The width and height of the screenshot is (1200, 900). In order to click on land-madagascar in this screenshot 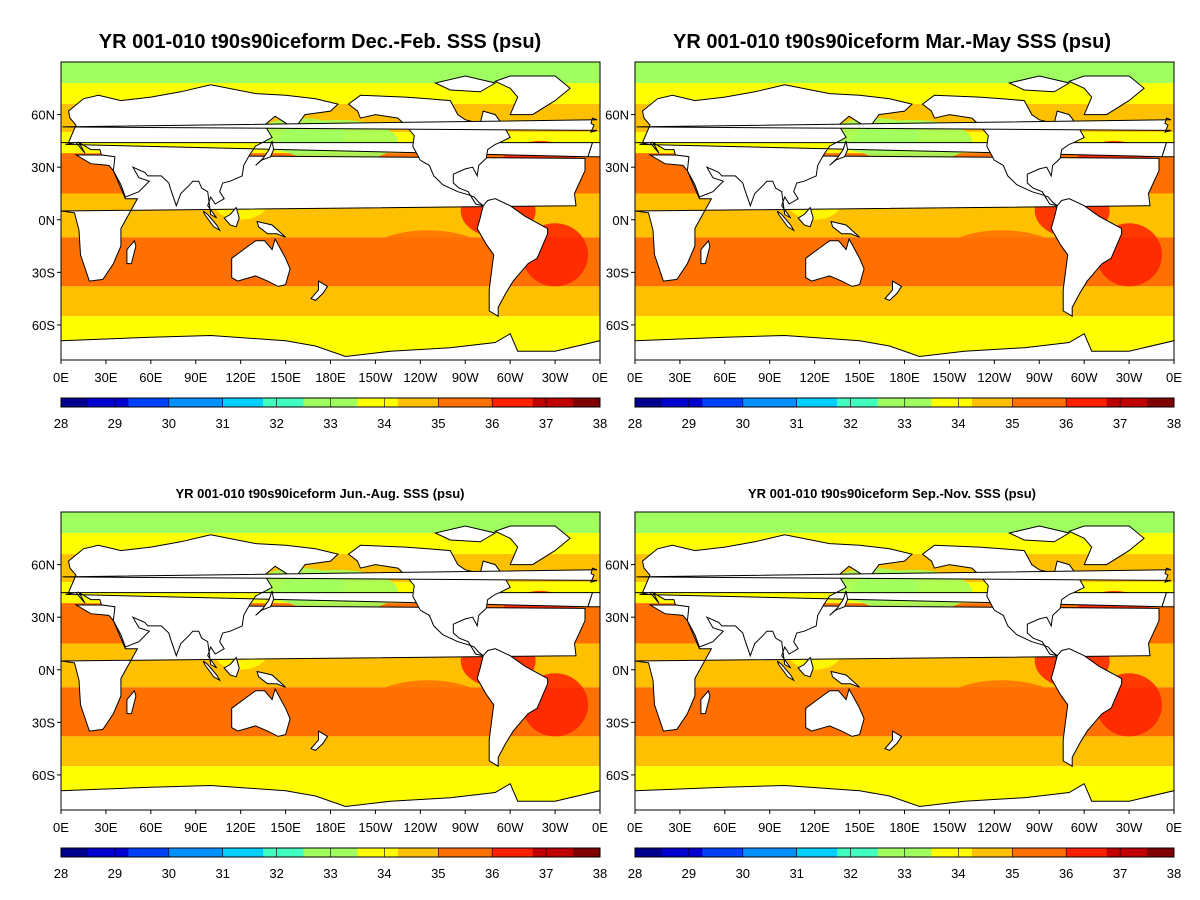, I will do `click(705, 252)`.